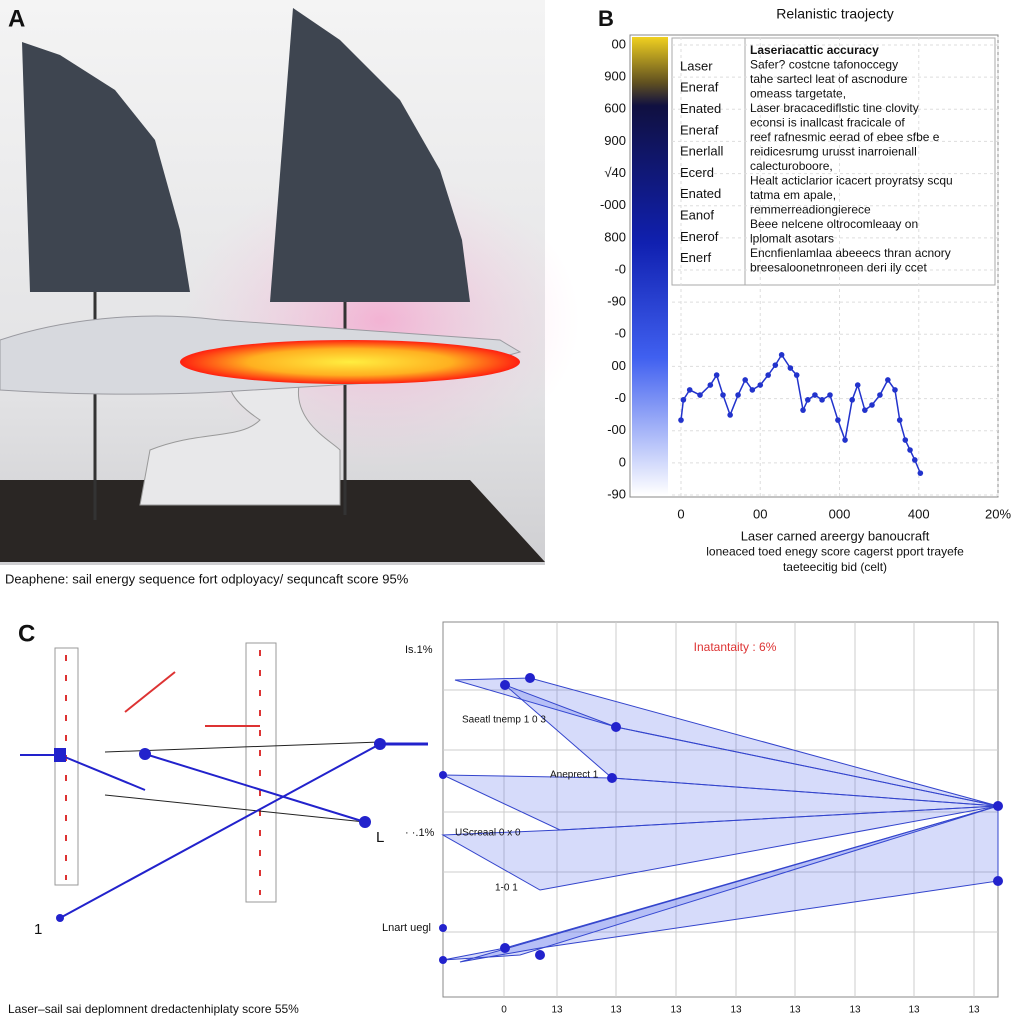 The width and height of the screenshot is (1024, 1029). What do you see at coordinates (613, 204) in the screenshot?
I see `y-tick-label: -000` at bounding box center [613, 204].